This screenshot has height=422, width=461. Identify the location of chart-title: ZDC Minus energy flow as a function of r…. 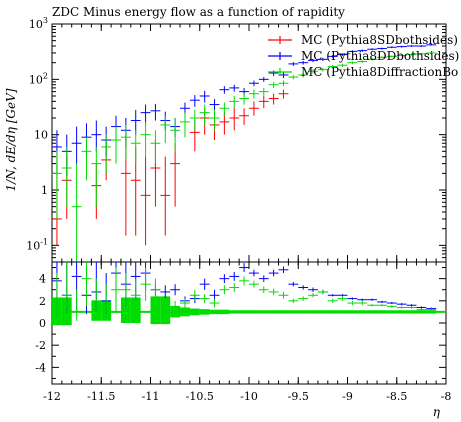
(198, 12).